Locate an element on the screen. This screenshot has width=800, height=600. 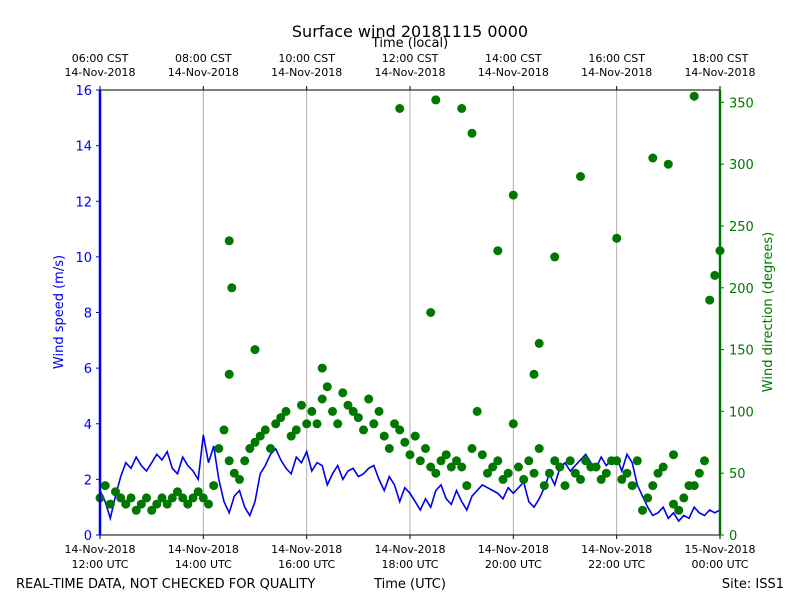
right-tick-label: 0 is located at coordinates (733, 536).